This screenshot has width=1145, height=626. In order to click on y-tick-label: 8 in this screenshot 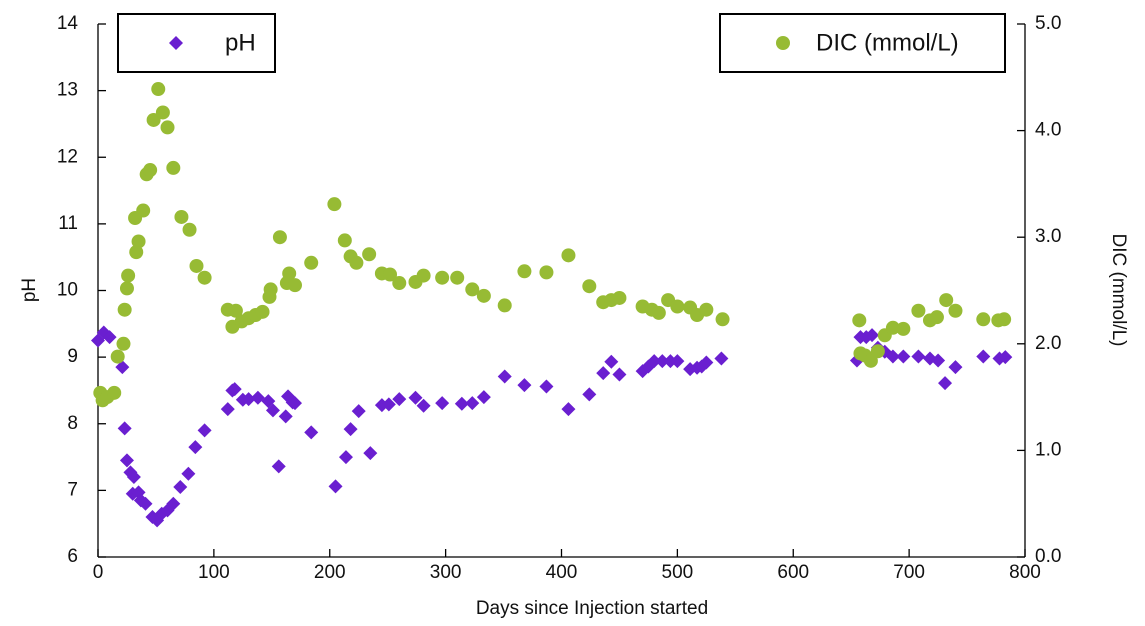, I will do `click(72, 423)`.